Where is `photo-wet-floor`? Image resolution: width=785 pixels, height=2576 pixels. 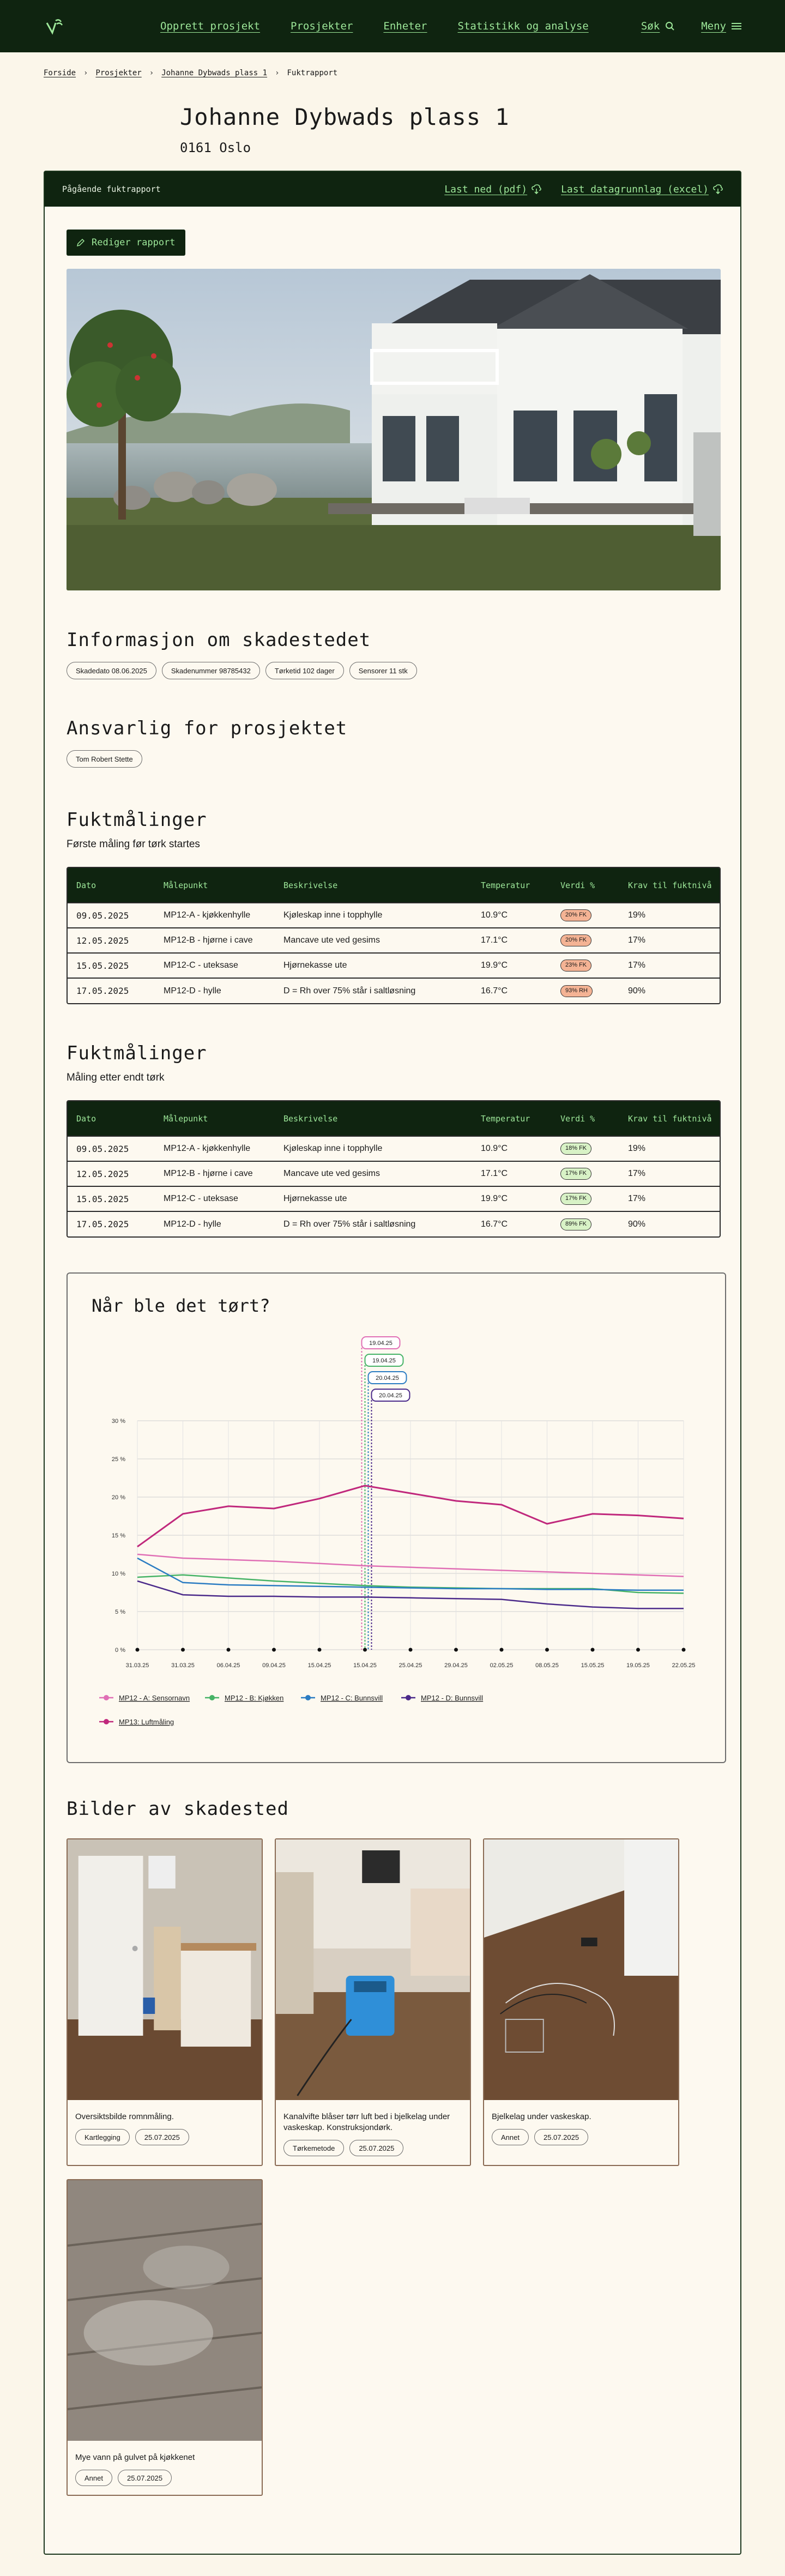
photo-wet-floor is located at coordinates (164, 2310).